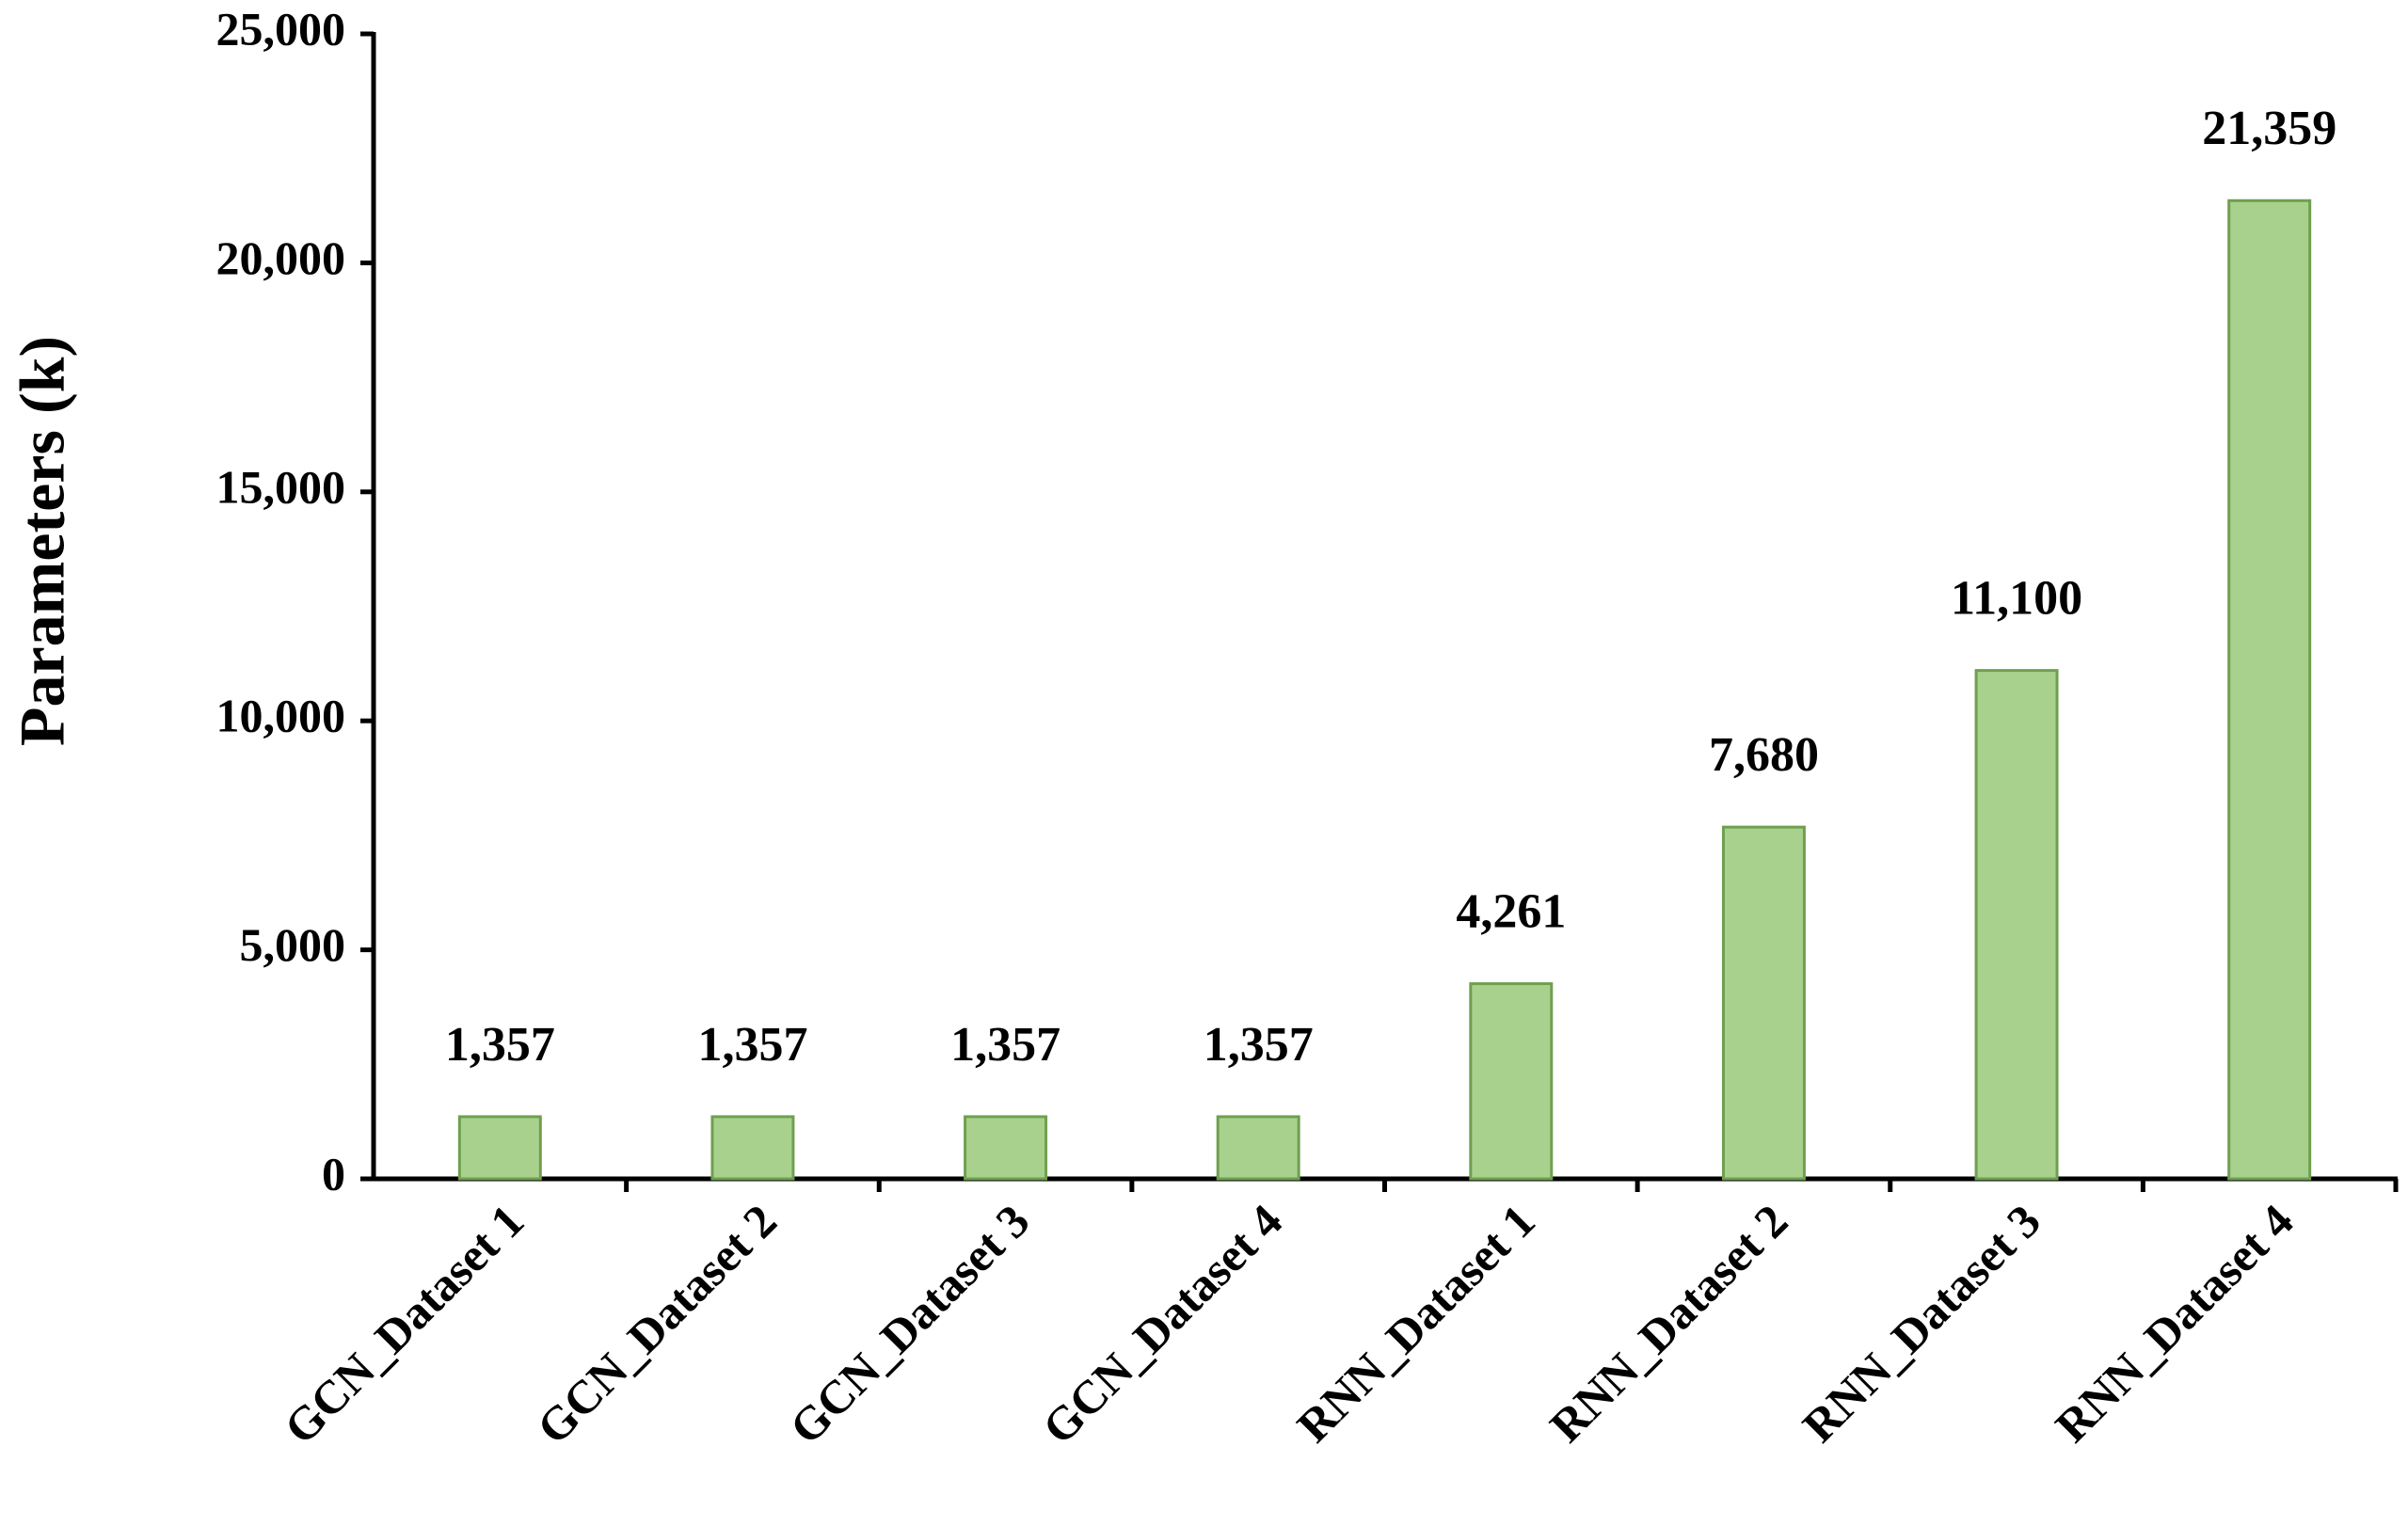 Image resolution: width=2408 pixels, height=1526 pixels. What do you see at coordinates (281, 28) in the screenshot?
I see `y-tick-label: 25,000` at bounding box center [281, 28].